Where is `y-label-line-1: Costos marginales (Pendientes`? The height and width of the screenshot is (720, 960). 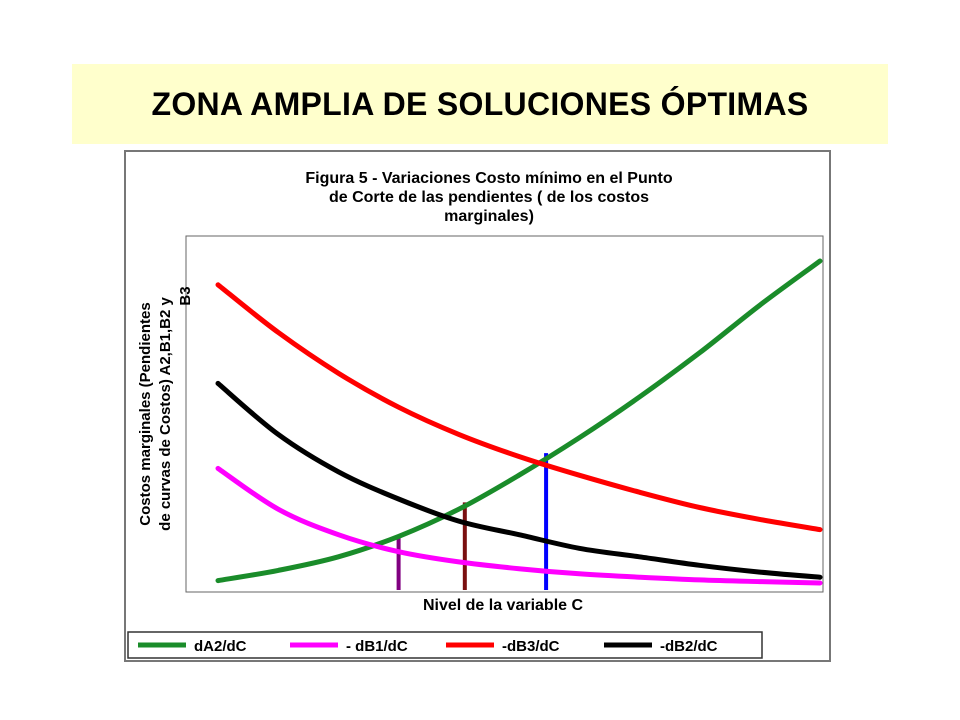
y-label-line-1: Costos marginales (Pendientes is located at coordinates (145, 413).